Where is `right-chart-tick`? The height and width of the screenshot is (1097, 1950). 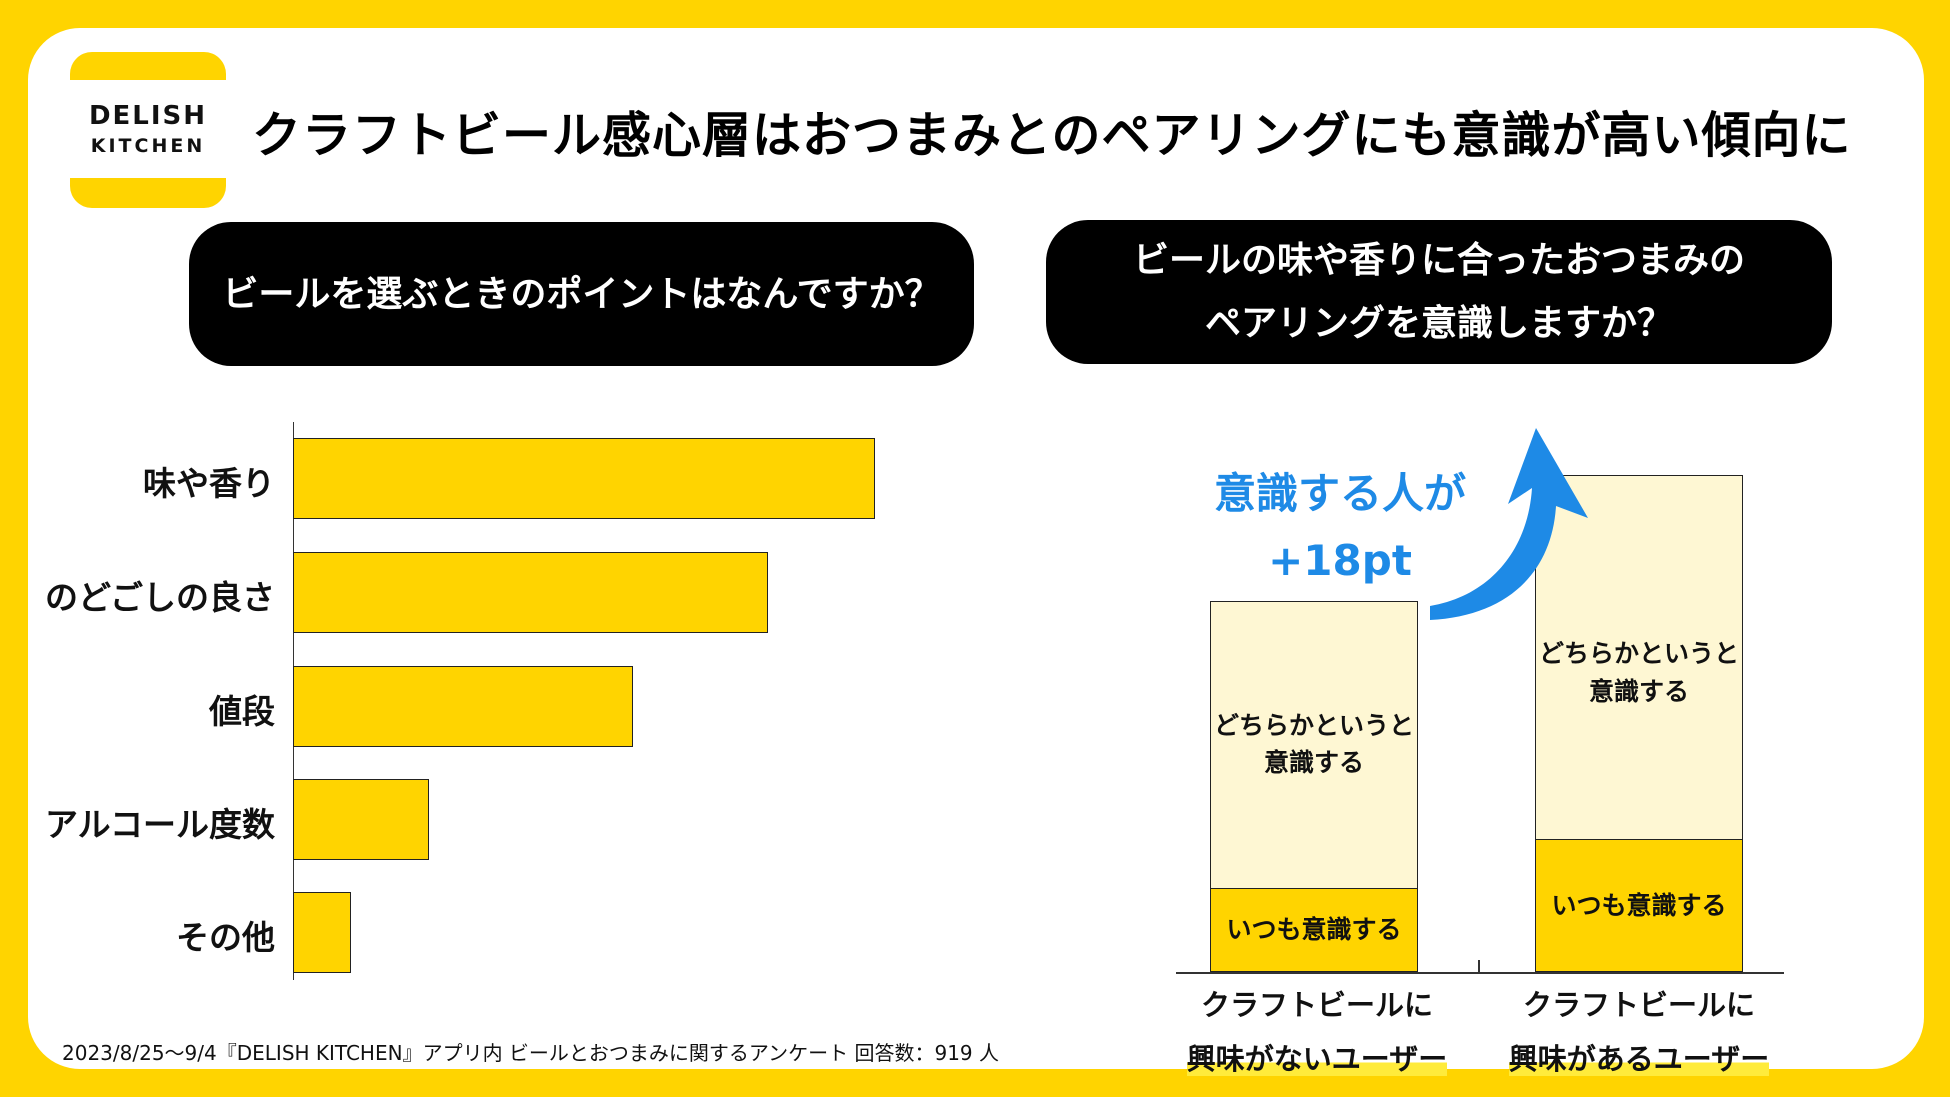
right-chart-tick is located at coordinates (1479, 967).